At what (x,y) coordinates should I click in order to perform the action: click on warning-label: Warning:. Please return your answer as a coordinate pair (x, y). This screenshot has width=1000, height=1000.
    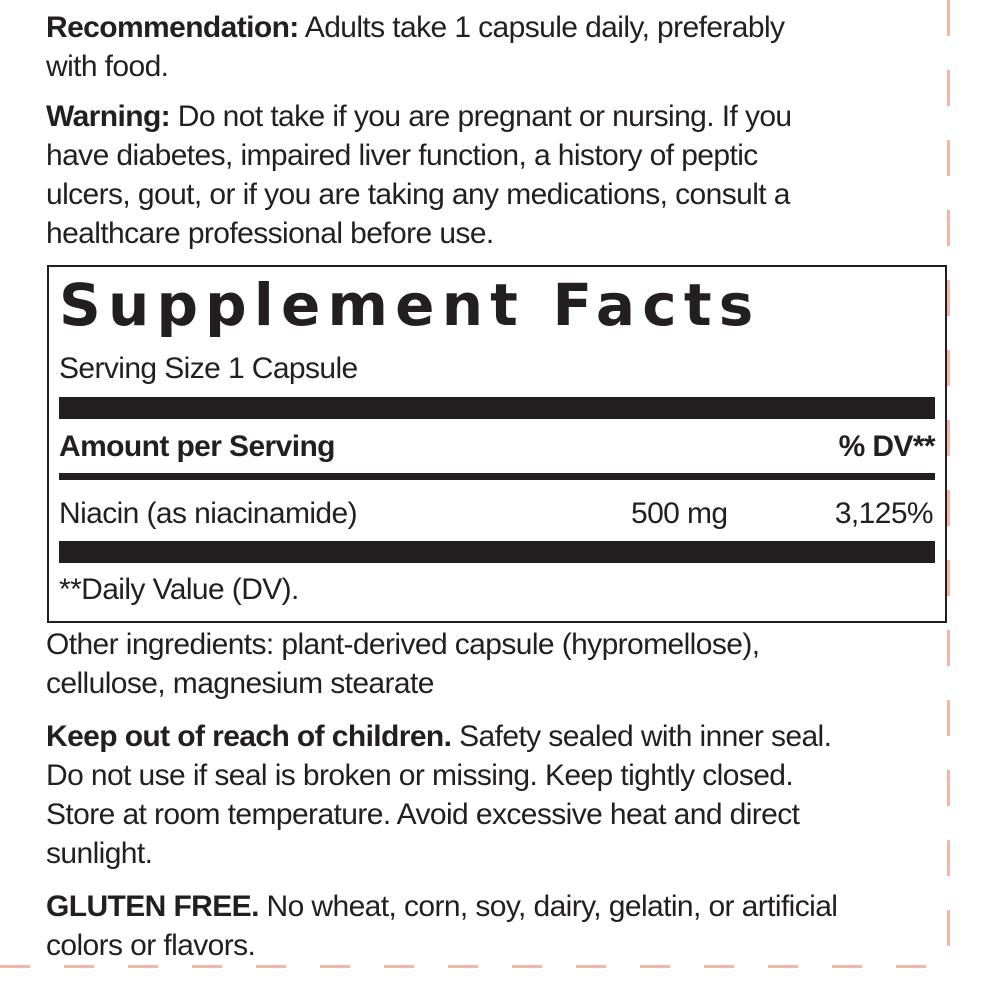
    Looking at the image, I should click on (108, 116).